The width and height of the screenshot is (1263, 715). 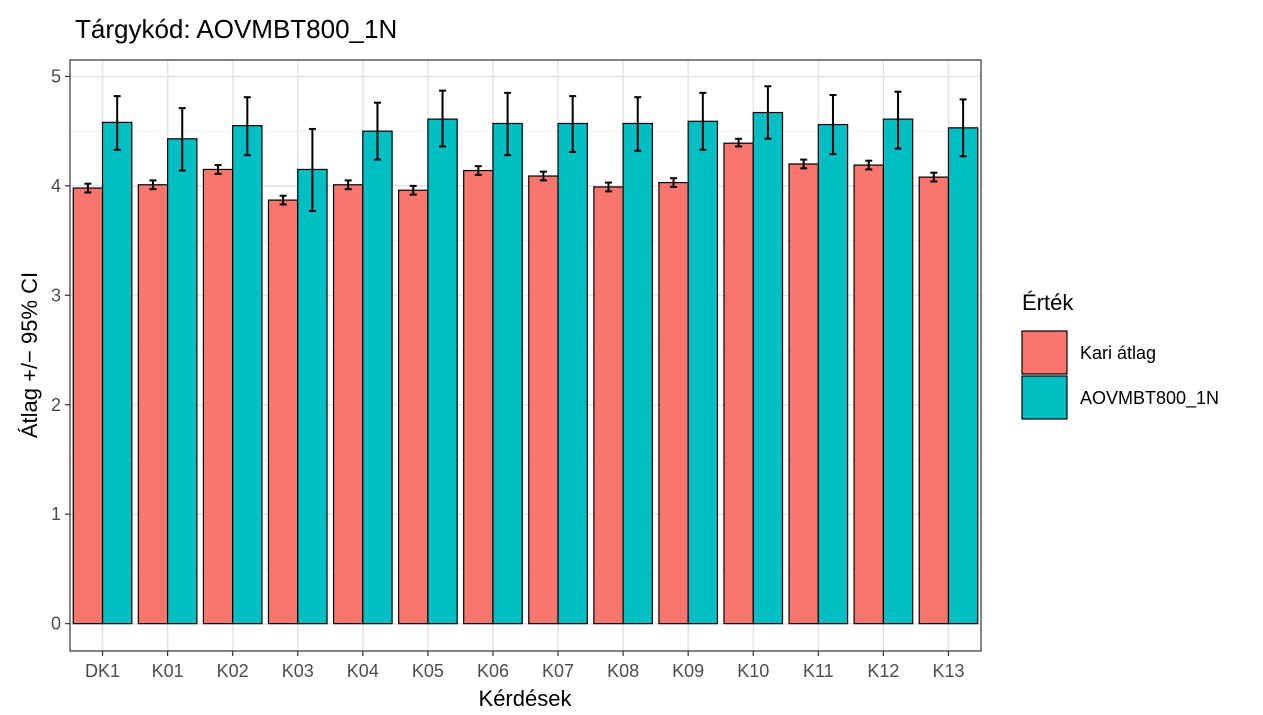 I want to click on y-tick-label: 1, so click(x=56, y=514).